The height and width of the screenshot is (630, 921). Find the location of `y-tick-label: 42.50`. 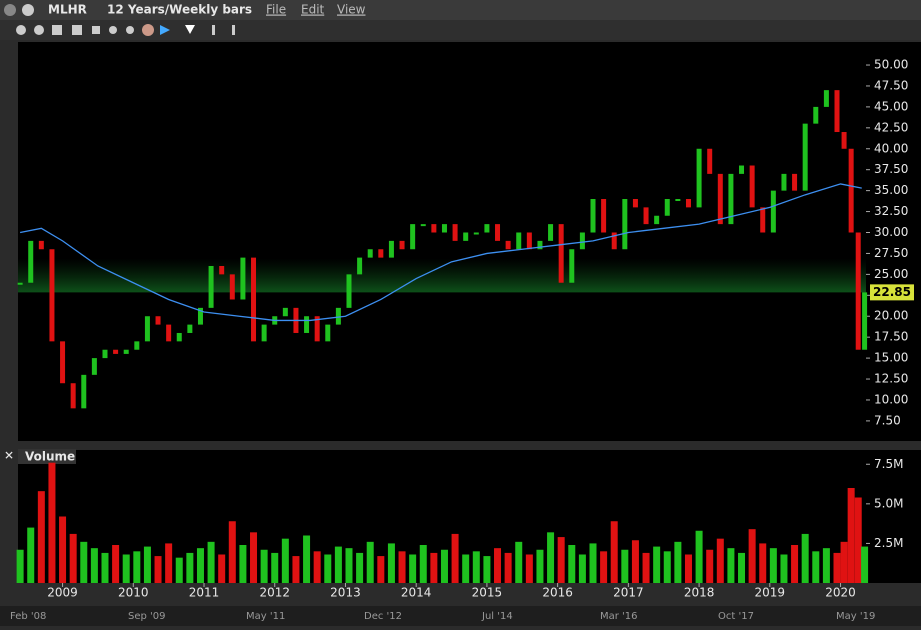

y-tick-label: 42.50 is located at coordinates (891, 127).